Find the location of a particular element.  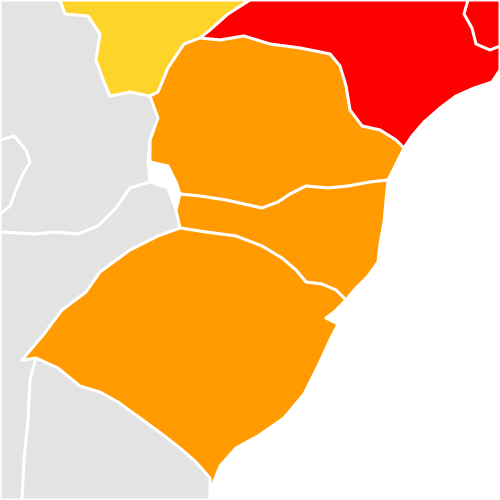

internal-border-line-red is located at coordinates (481, 26).